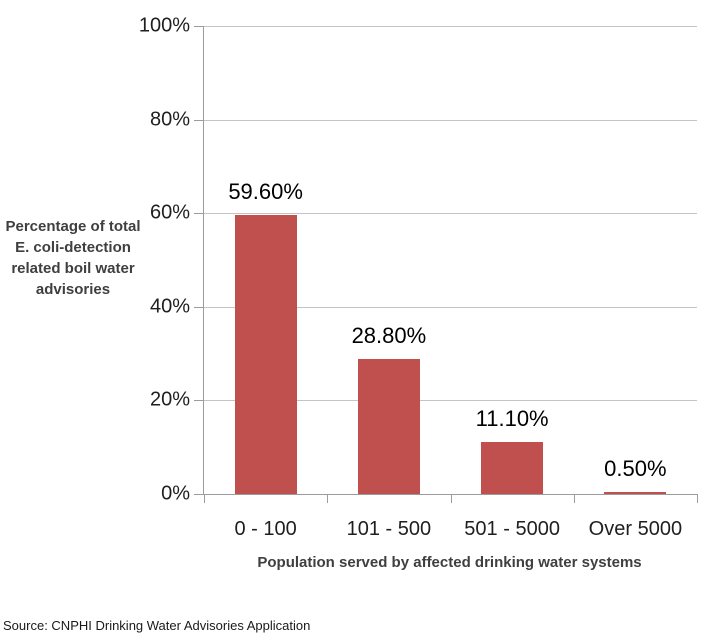  What do you see at coordinates (265, 192) in the screenshot?
I see `bar-value-label: 59.60%` at bounding box center [265, 192].